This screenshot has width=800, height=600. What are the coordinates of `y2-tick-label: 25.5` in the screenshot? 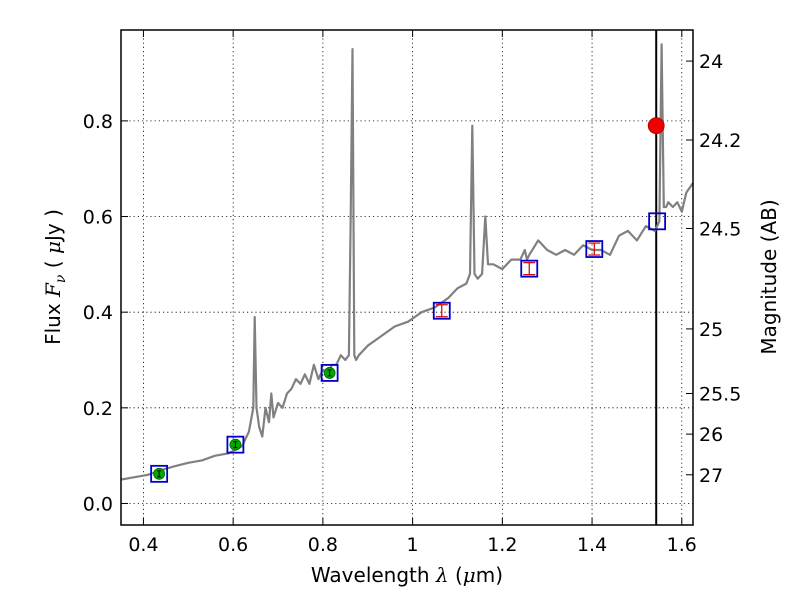 It's located at (720, 394).